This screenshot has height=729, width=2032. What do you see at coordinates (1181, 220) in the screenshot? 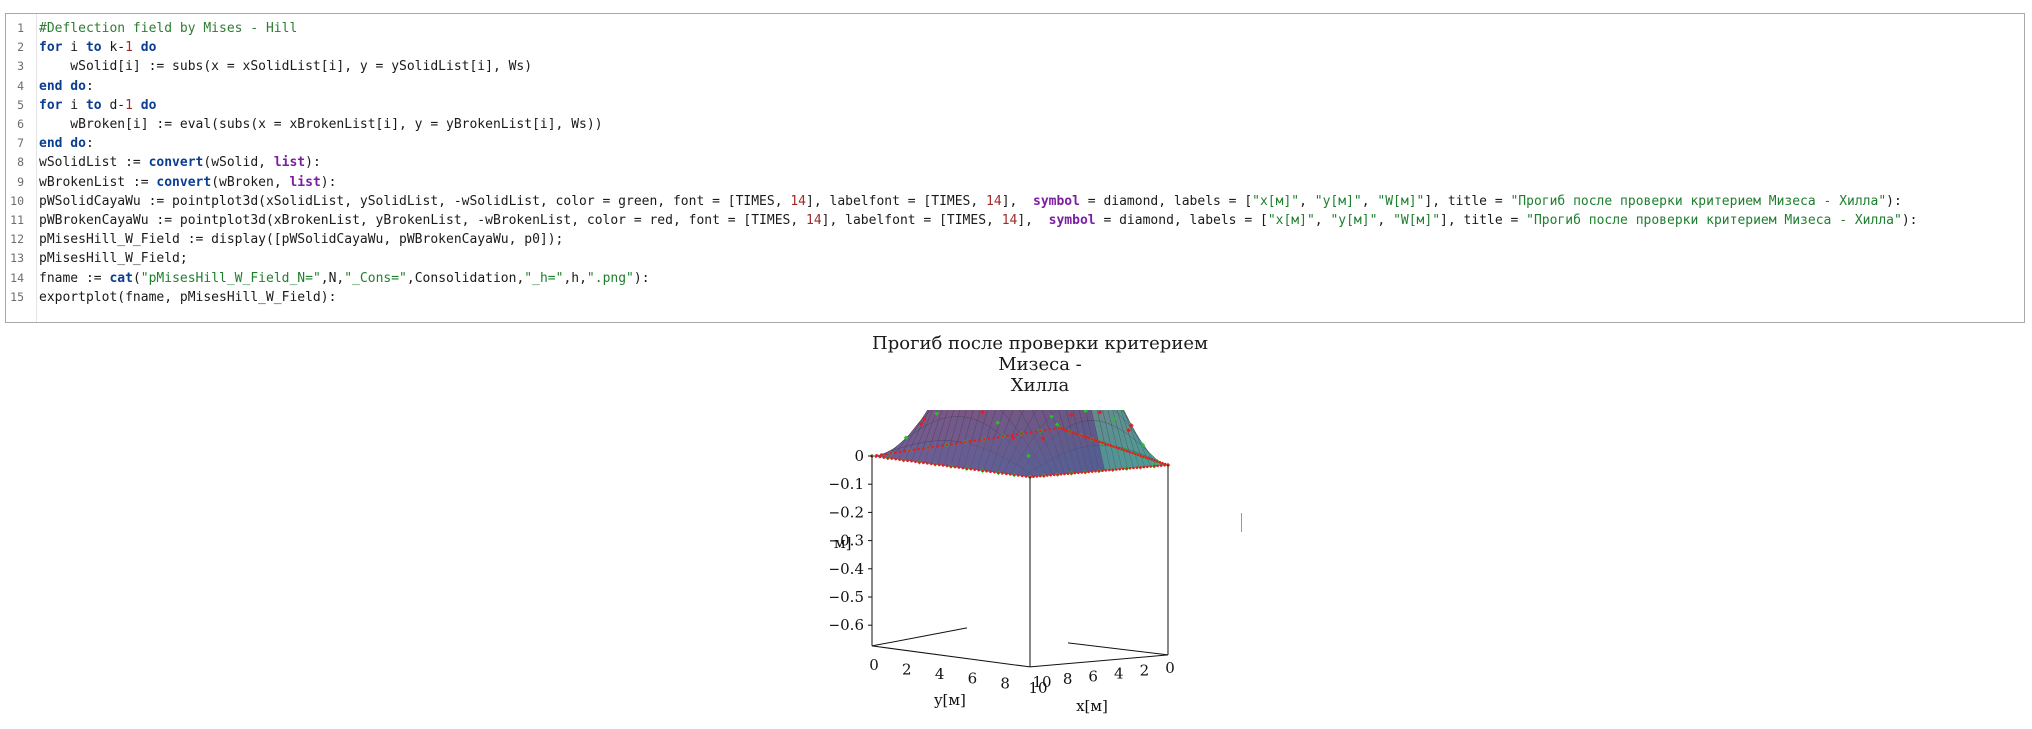
I see `code-token: = diamond, labels = [` at bounding box center [1181, 220].